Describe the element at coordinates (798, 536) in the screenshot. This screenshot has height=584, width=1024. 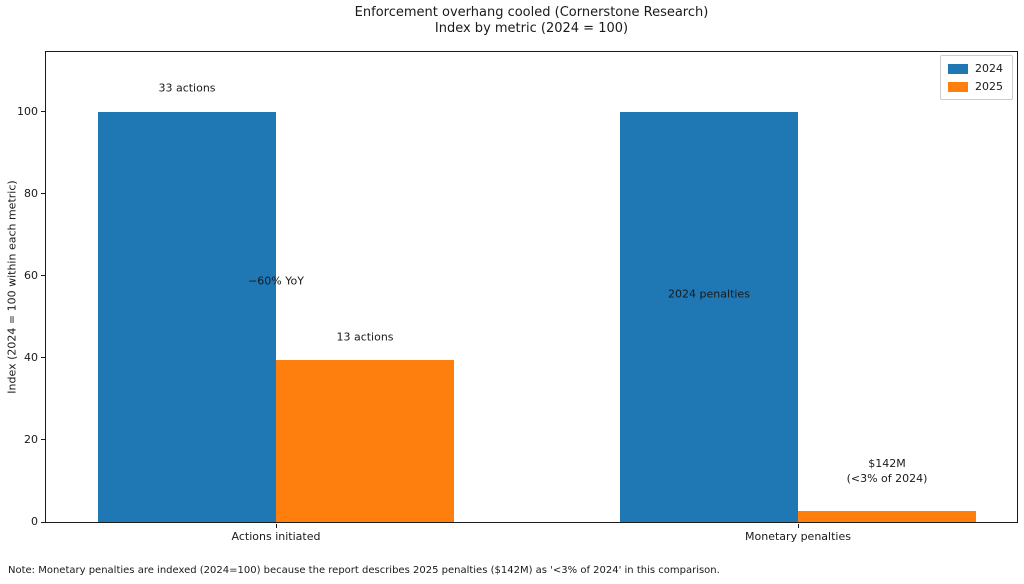
I see `x-tick-label-monetary-penalties: Monetary penalties` at that location.